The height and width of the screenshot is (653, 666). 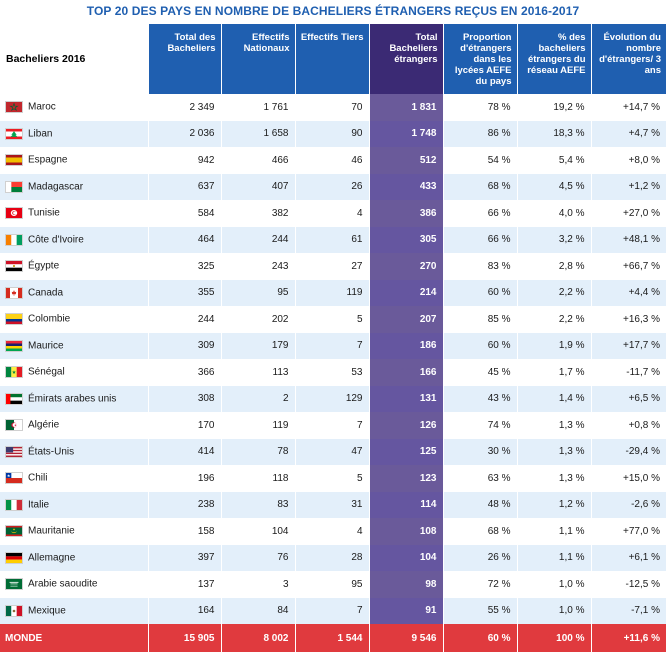 What do you see at coordinates (40, 134) in the screenshot?
I see `country-name: Liban` at bounding box center [40, 134].